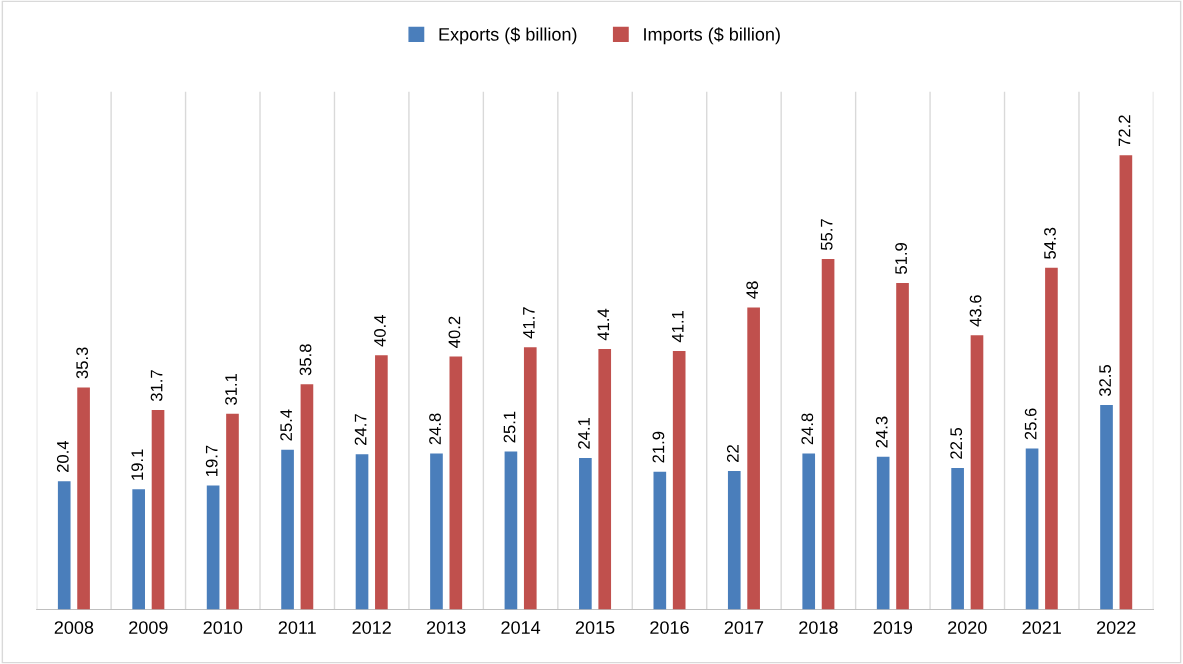 The height and width of the screenshot is (664, 1183). Describe the element at coordinates (380, 331) in the screenshot. I see `data-label: 40.4` at that location.